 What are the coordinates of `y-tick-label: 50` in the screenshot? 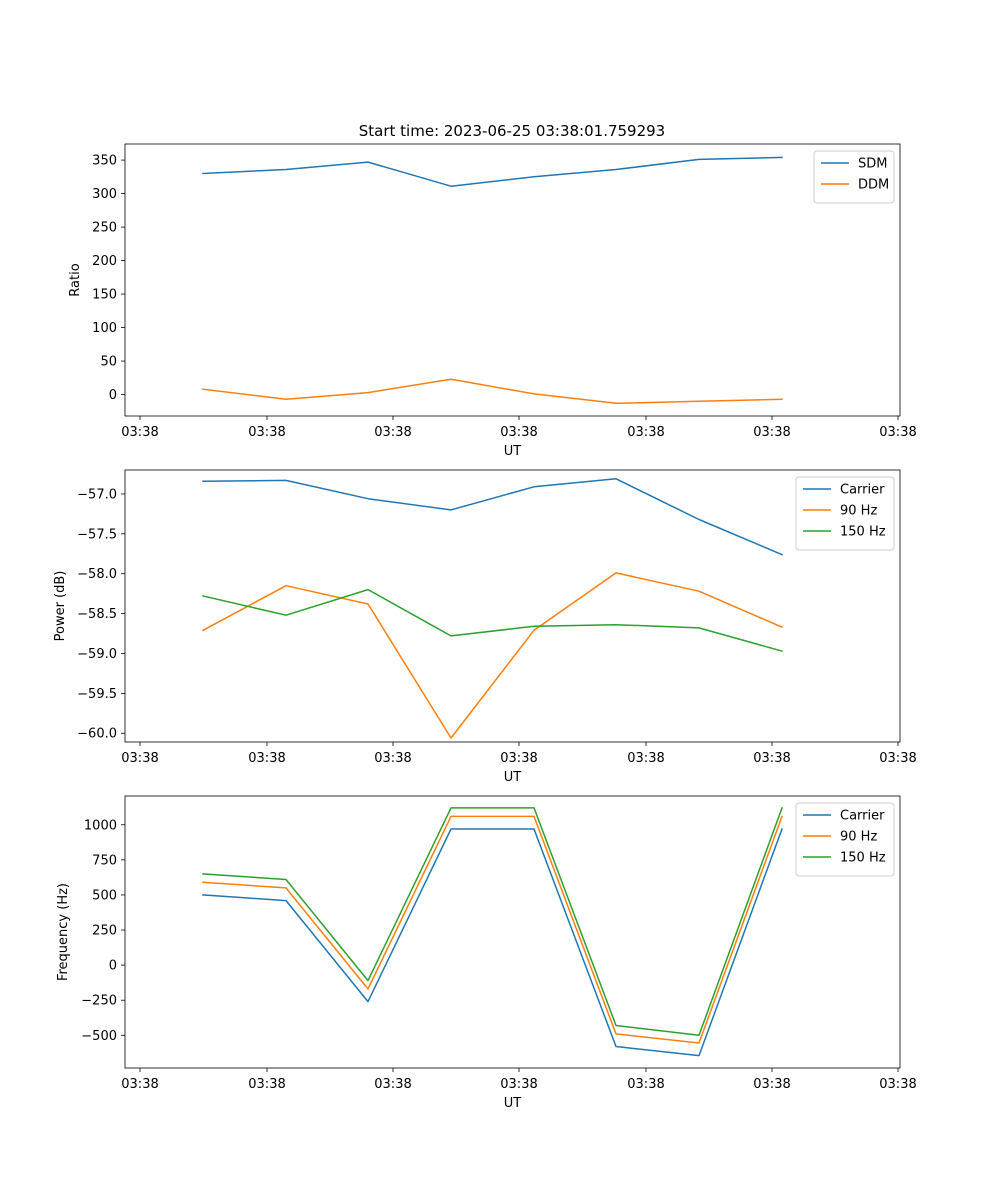 It's located at (108, 362).